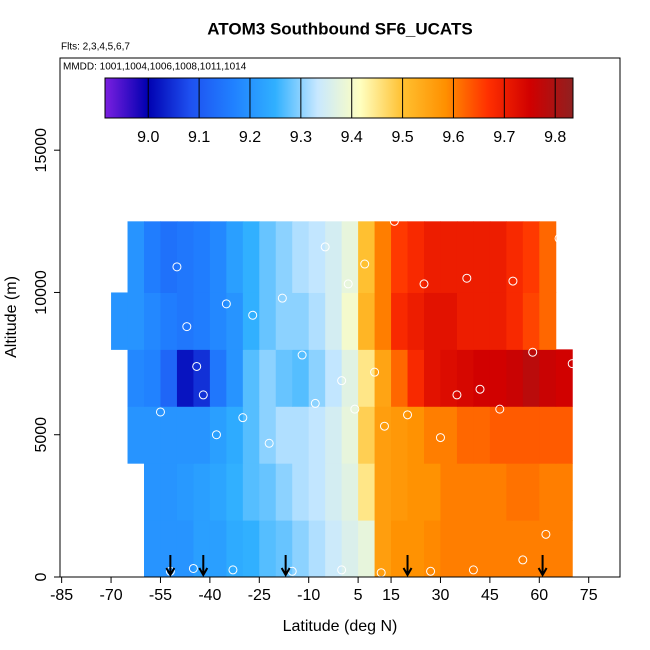 The image size is (650, 650). What do you see at coordinates (170, 566) in the screenshot?
I see `profile-arrow` at bounding box center [170, 566].